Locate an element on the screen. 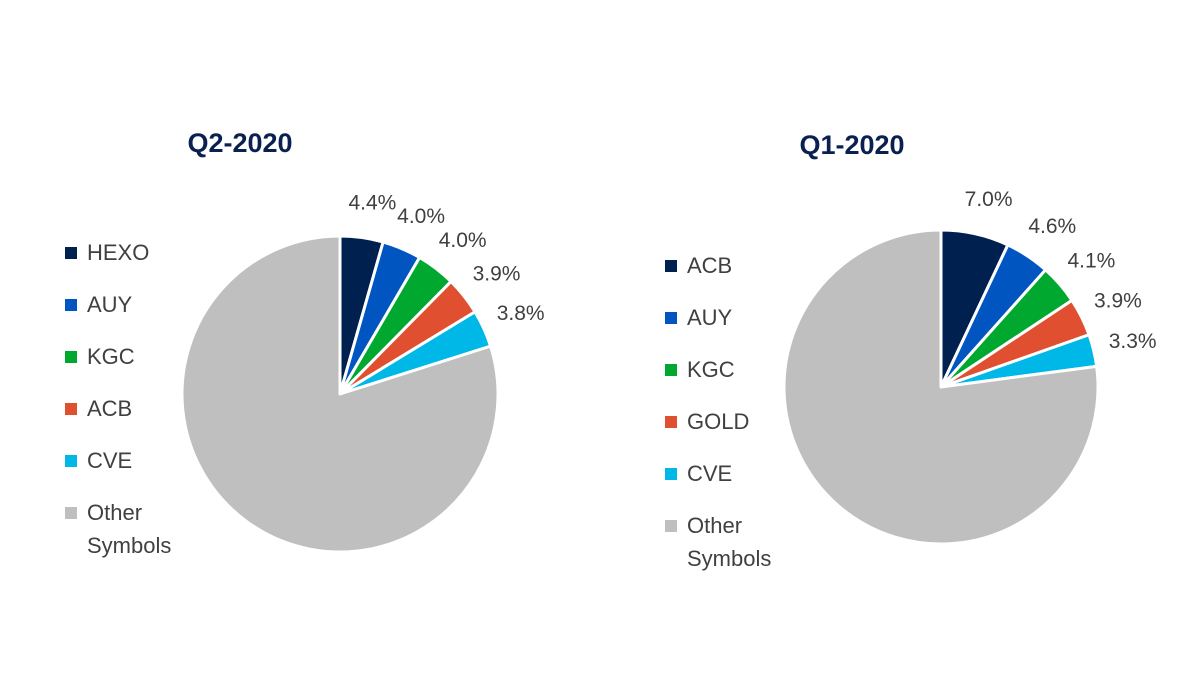 Image resolution: width=1200 pixels, height=676 pixels. data-label: 4.6% is located at coordinates (1052, 226).